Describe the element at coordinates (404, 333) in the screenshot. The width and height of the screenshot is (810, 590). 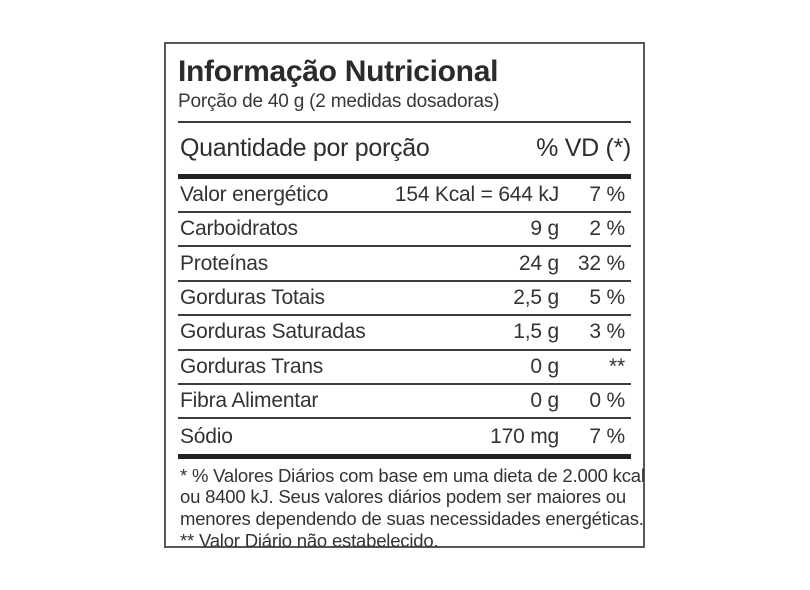
I see `nutrient-row-gorduras-saturadas: Gorduras Saturadas 1,5 g 3 %` at that location.